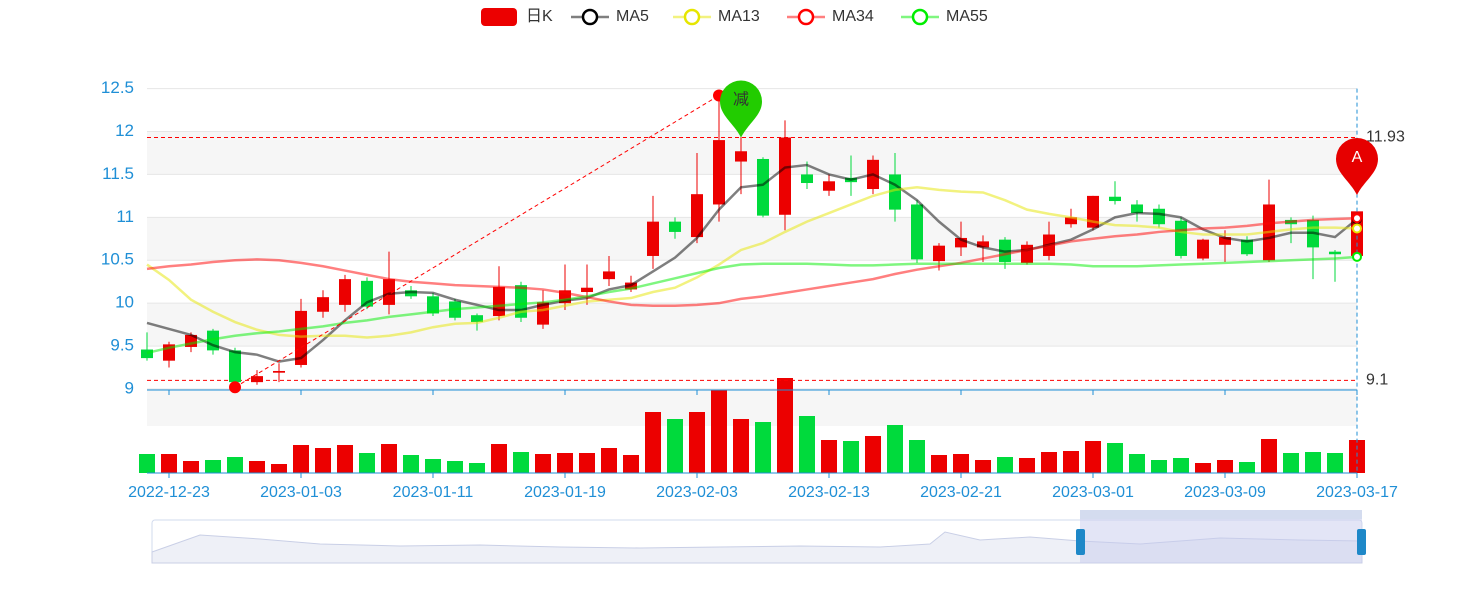 The image size is (1476, 600). I want to click on ma-line, so click(752, 261).